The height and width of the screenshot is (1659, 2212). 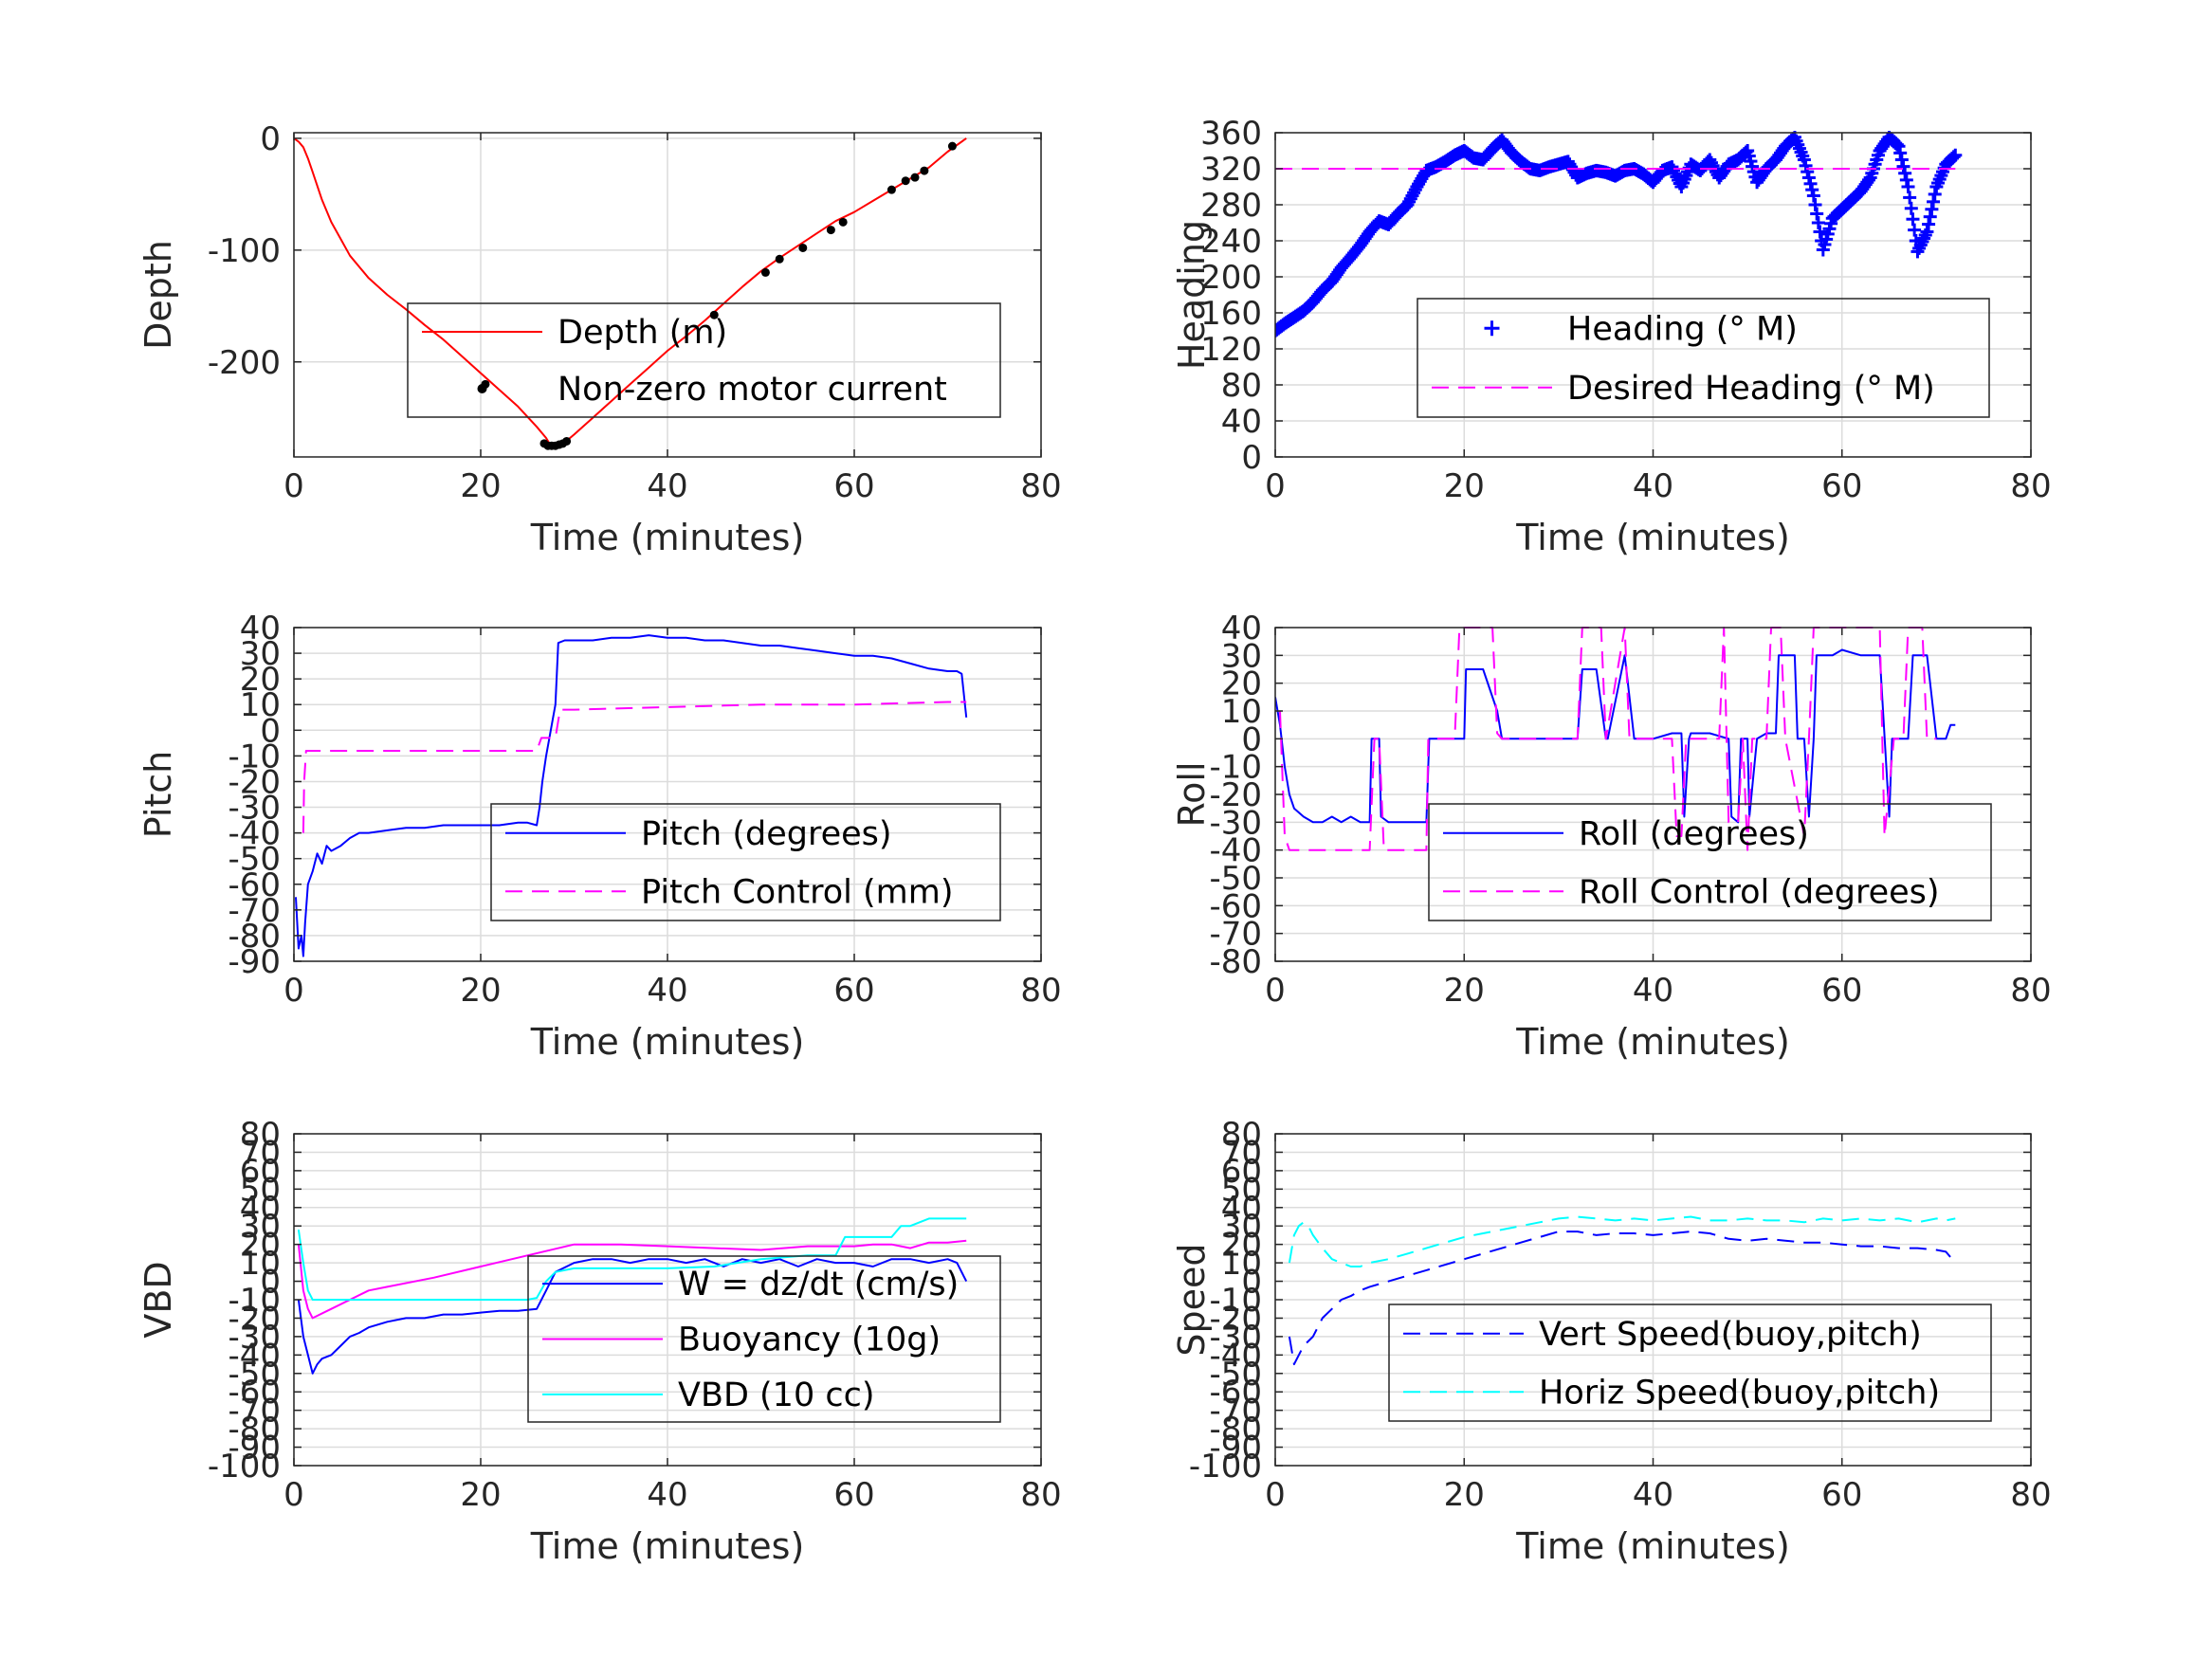 What do you see at coordinates (254, 809) in the screenshot?
I see `pitch-ytick-label-7: -30` at bounding box center [254, 809].